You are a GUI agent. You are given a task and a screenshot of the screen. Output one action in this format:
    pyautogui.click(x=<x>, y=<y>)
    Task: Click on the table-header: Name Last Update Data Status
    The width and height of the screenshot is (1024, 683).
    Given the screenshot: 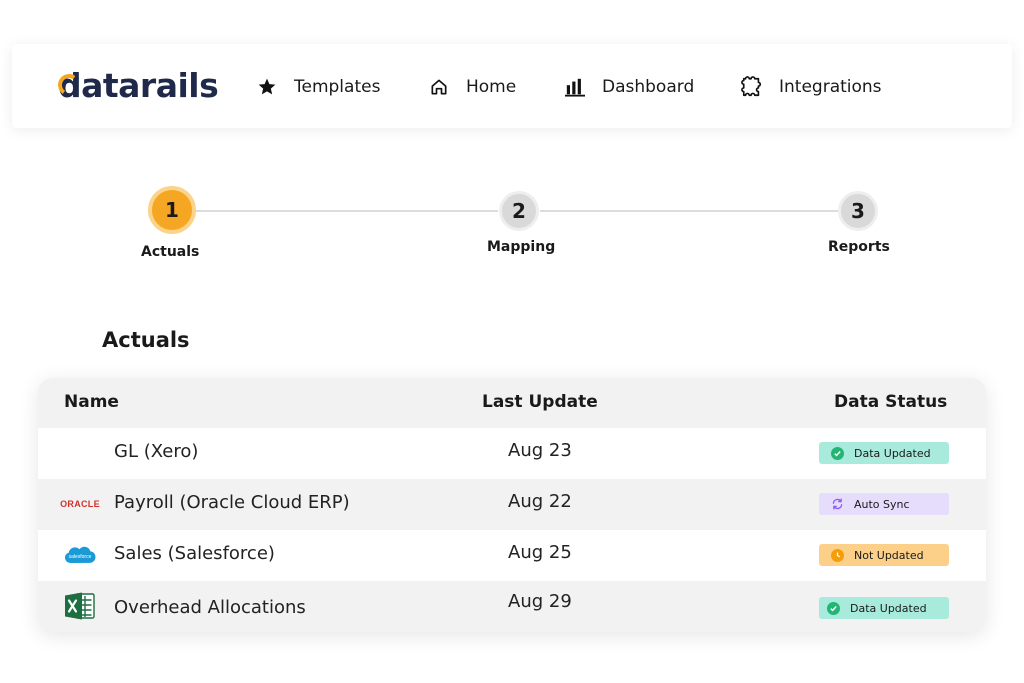 What is the action you would take?
    pyautogui.click(x=512, y=403)
    